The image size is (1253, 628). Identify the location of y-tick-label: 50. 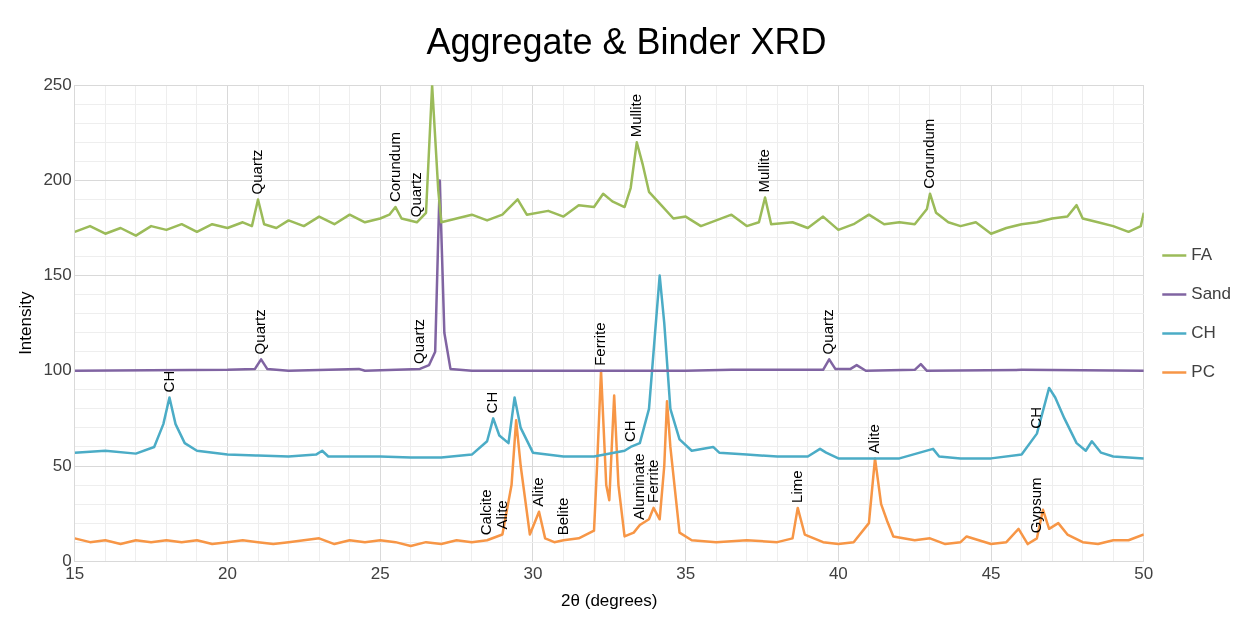
(62, 465).